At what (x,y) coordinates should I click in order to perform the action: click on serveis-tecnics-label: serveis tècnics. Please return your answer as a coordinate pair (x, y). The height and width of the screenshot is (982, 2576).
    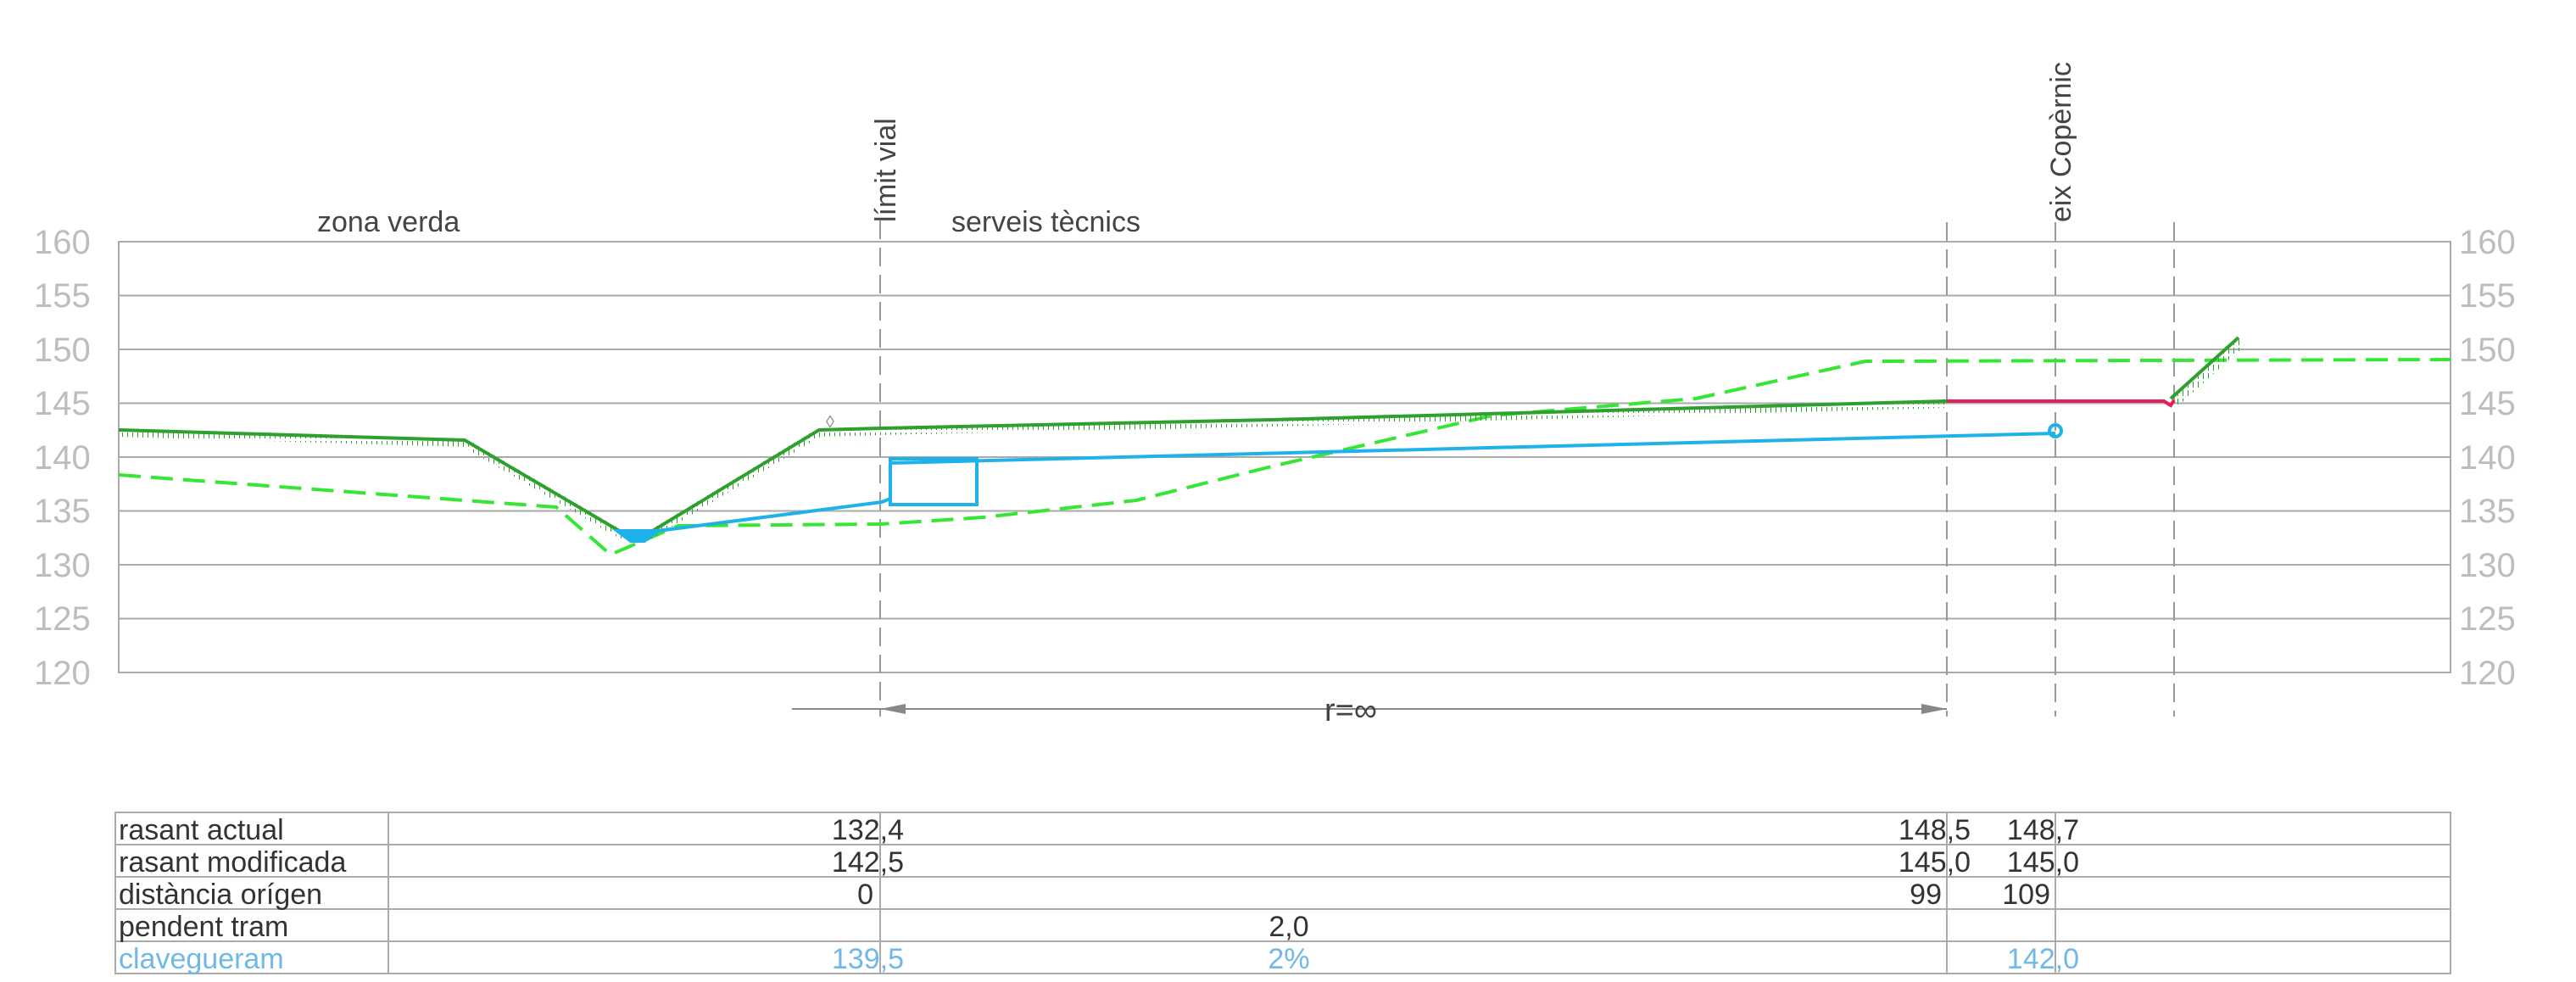
    Looking at the image, I should click on (1045, 222).